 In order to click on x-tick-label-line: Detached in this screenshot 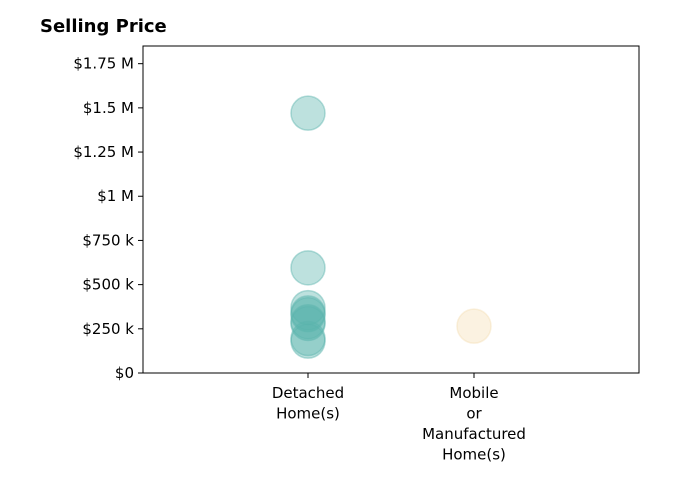, I will do `click(308, 393)`.